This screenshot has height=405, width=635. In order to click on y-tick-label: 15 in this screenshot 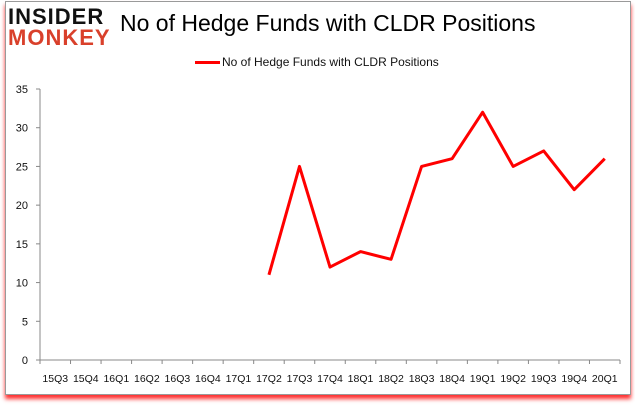, I will do `click(22, 245)`.